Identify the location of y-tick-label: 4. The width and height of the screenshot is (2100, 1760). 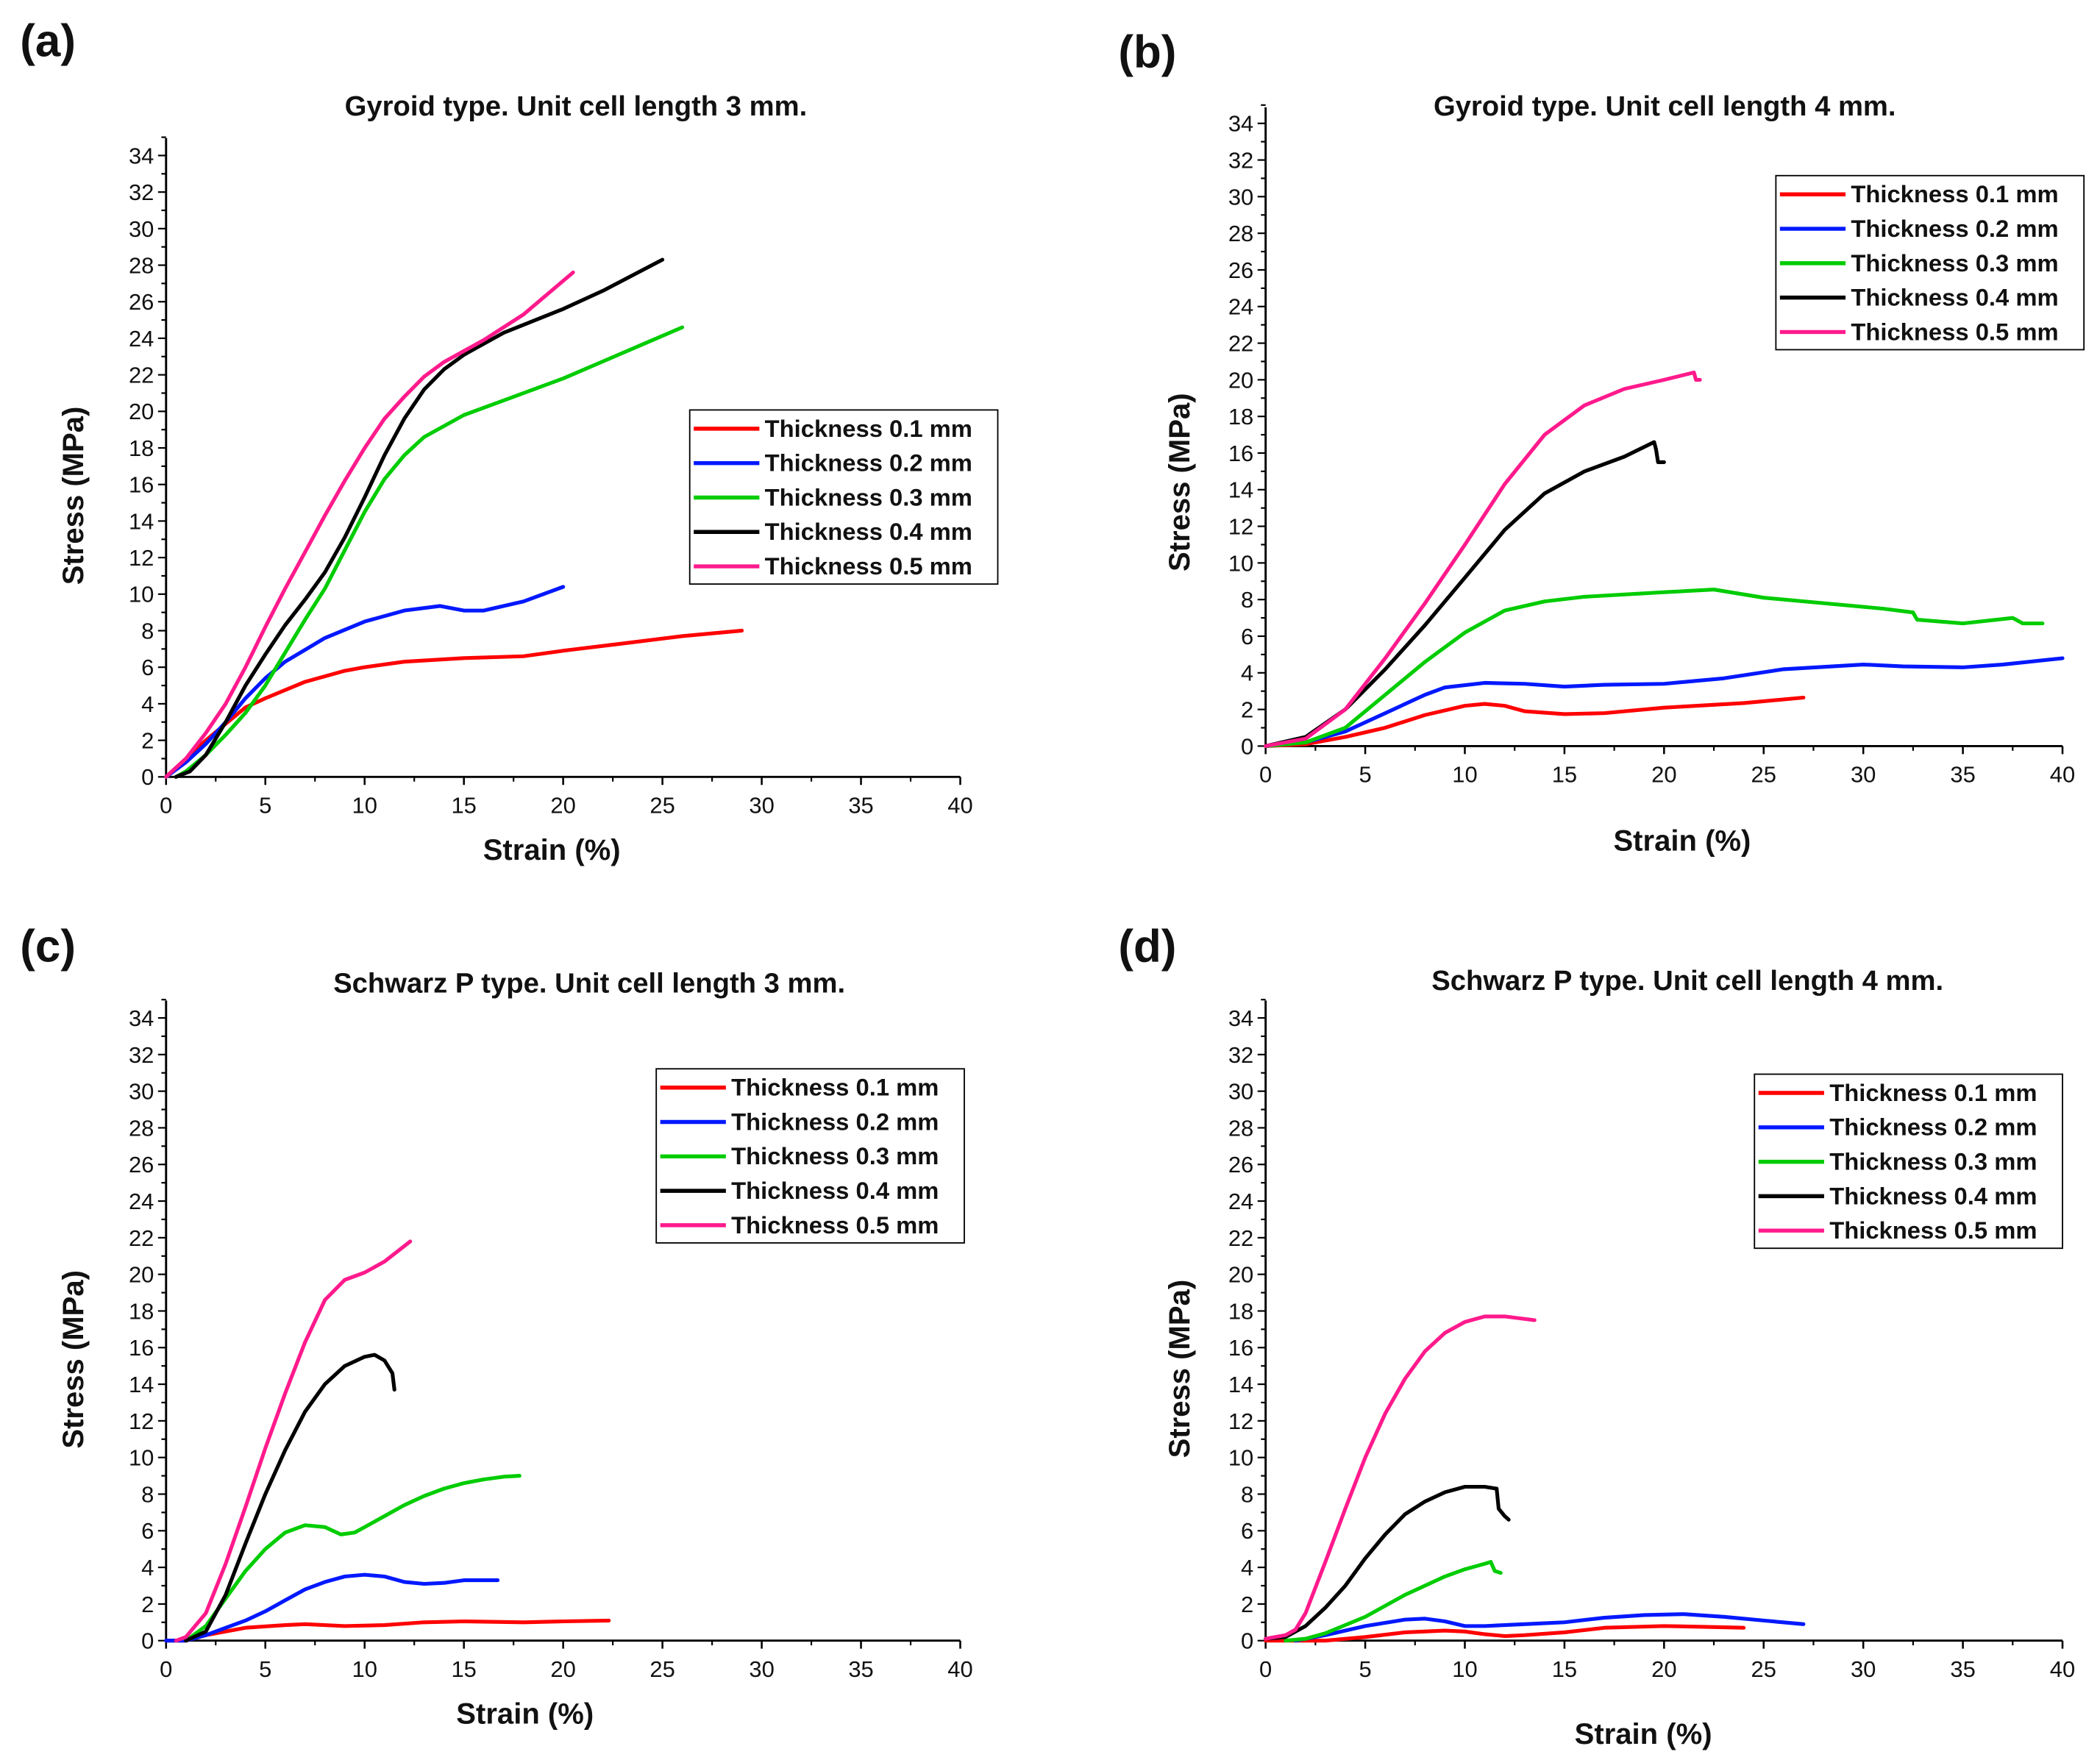
(148, 1568).